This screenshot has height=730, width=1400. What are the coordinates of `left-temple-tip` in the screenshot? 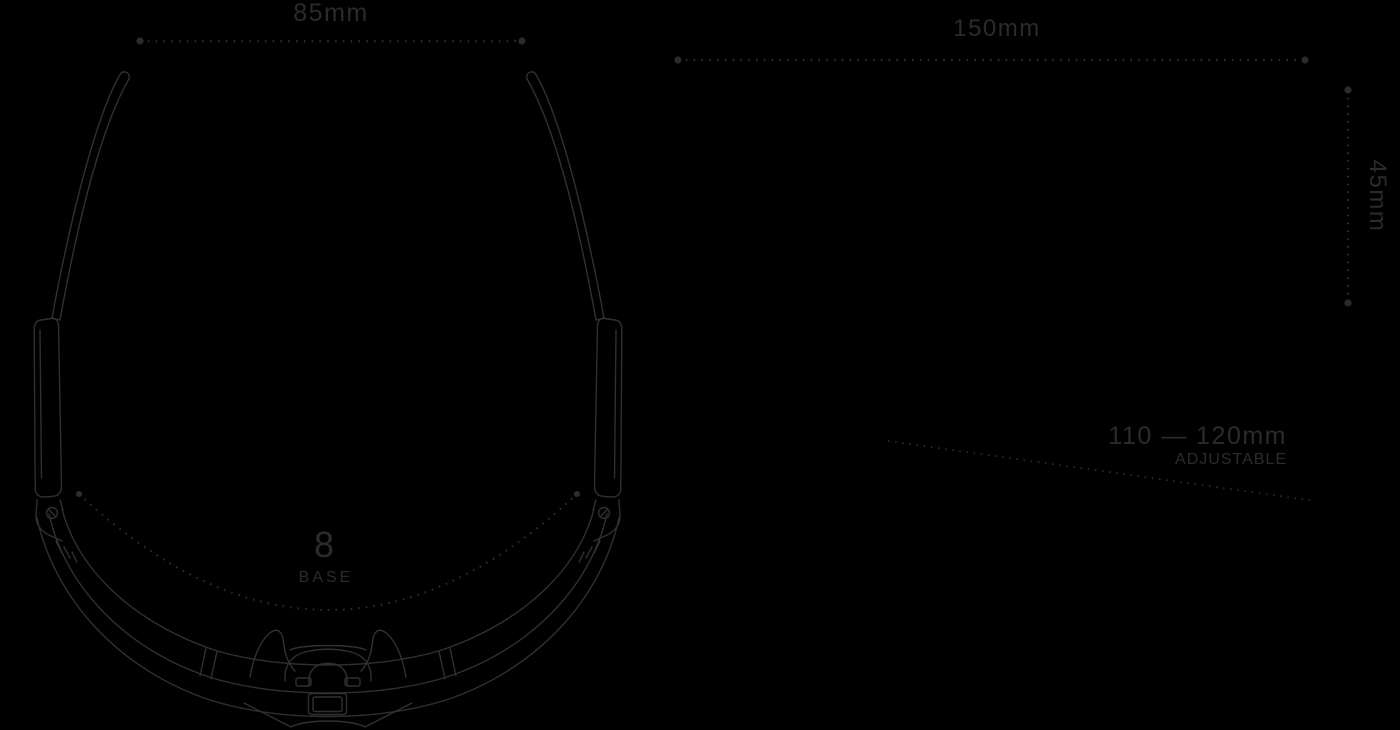 It's located at (48, 407).